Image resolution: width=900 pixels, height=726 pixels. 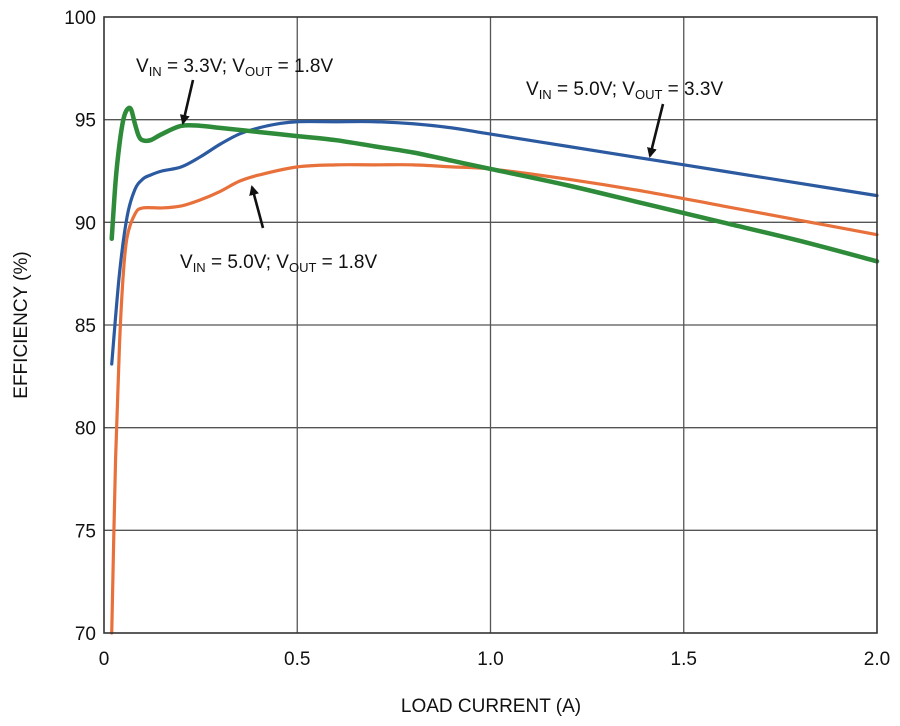 What do you see at coordinates (490, 659) in the screenshot?
I see `x-tick-label: 1.0` at bounding box center [490, 659].